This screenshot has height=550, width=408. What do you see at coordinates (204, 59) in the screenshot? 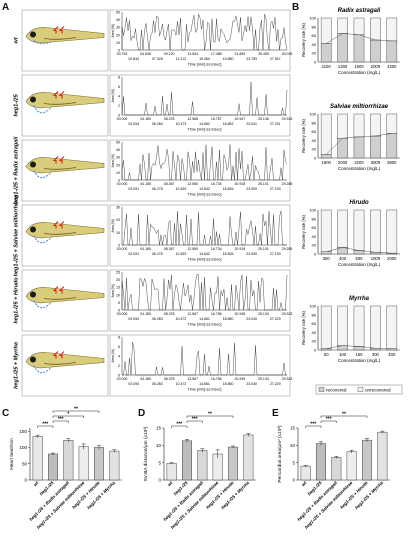
I see `trace-xtick-bottom: 15.360` at bounding box center [204, 59].